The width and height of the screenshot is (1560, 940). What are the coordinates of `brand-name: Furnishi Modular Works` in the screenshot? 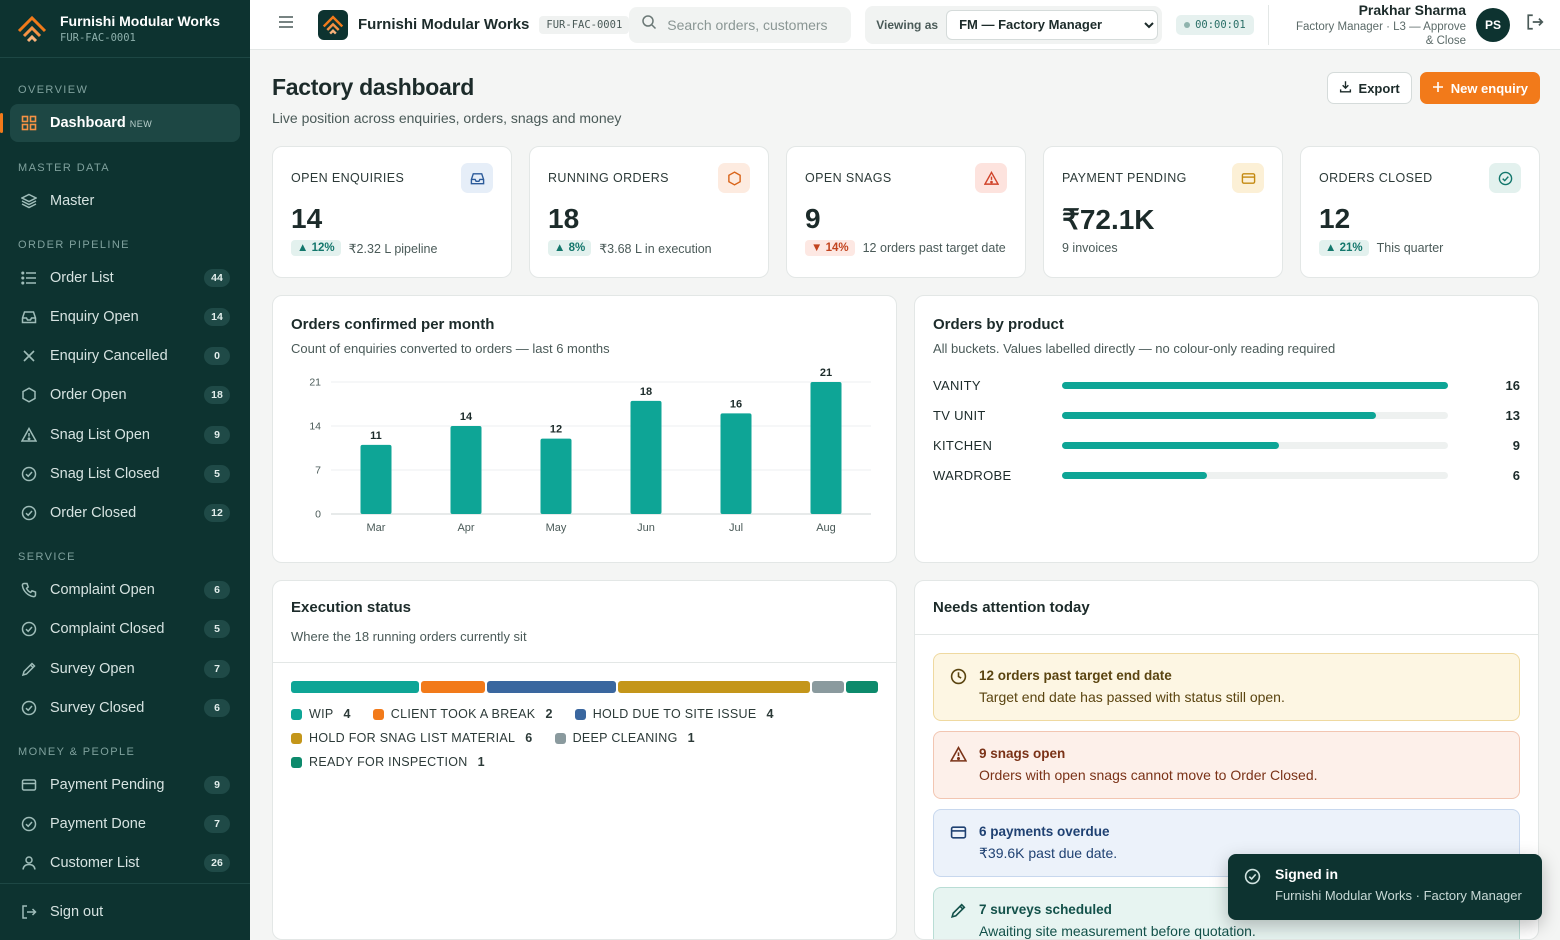 It's located at (140, 21).